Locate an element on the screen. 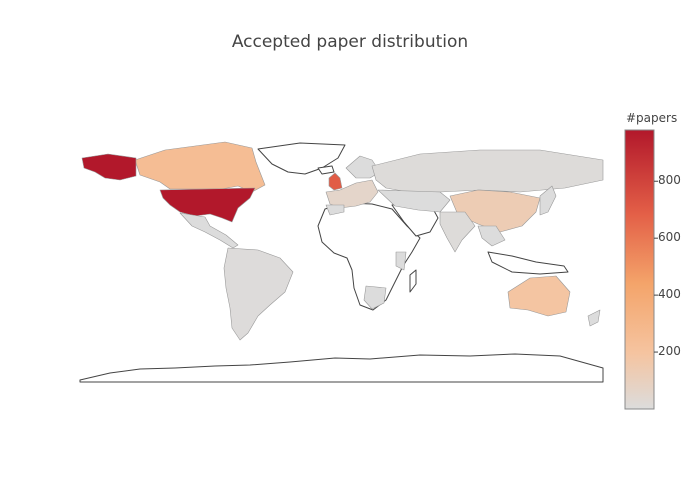 Image resolution: width=700 pixels, height=500 pixels. chart-title: Accepted paper distribution is located at coordinates (350, 42).